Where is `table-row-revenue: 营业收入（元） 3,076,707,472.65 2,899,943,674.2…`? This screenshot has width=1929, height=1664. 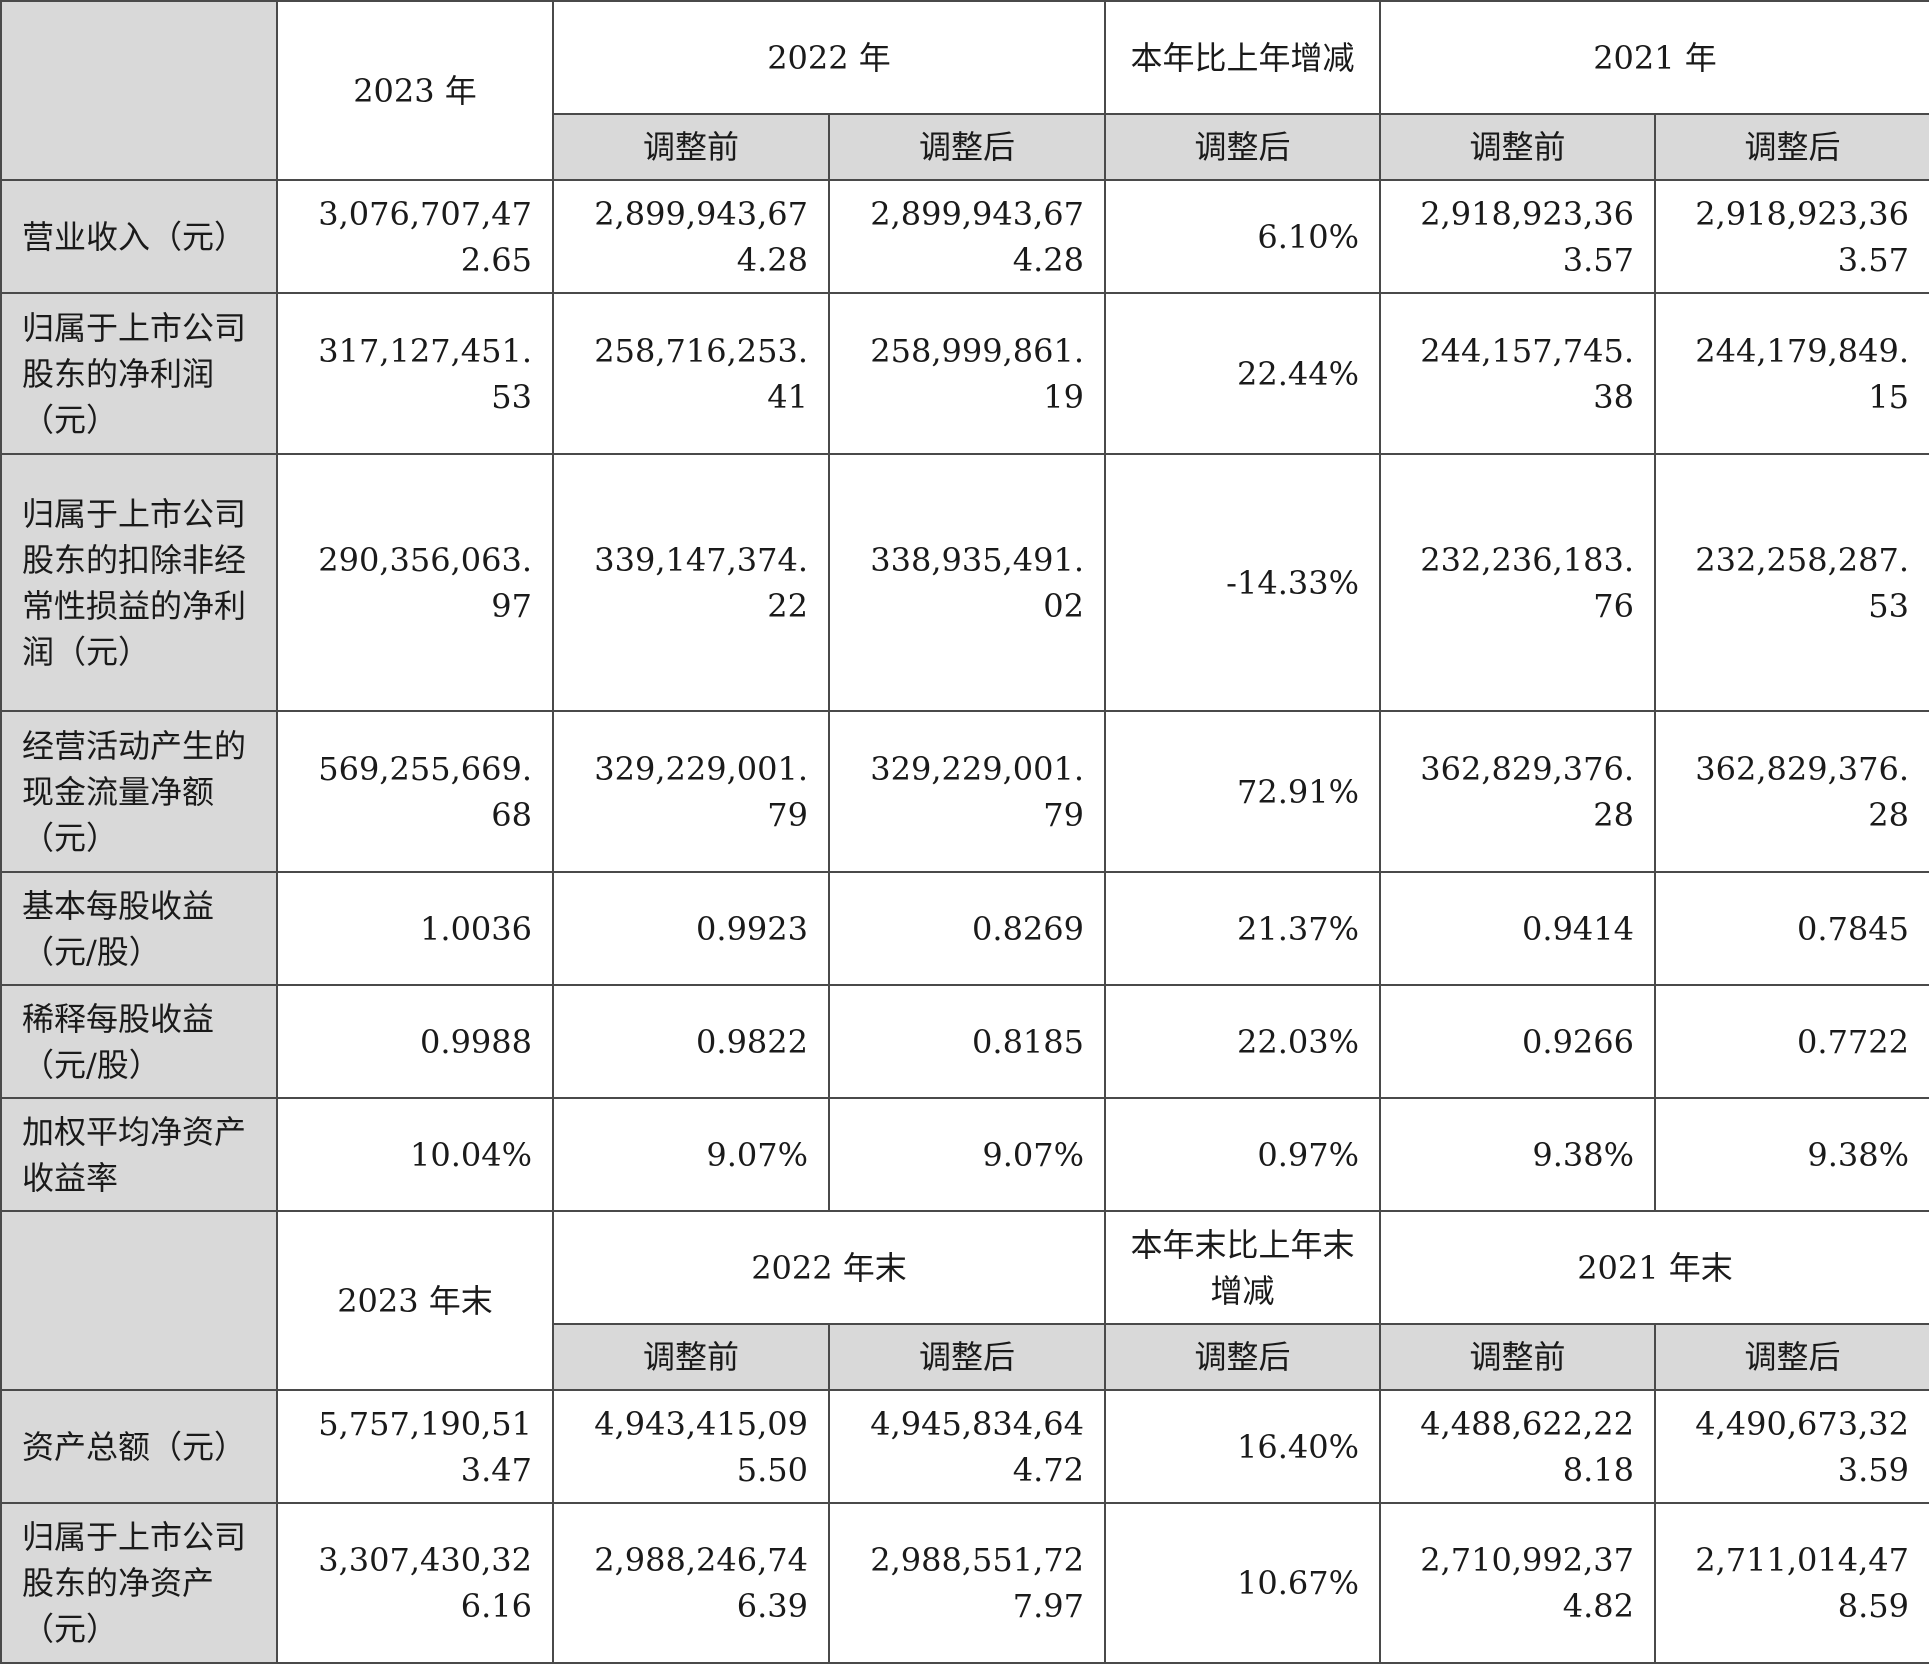
table-row-revenue: 营业收入（元） 3,076,707,472.65 2,899,943,674.2… is located at coordinates (964, 236).